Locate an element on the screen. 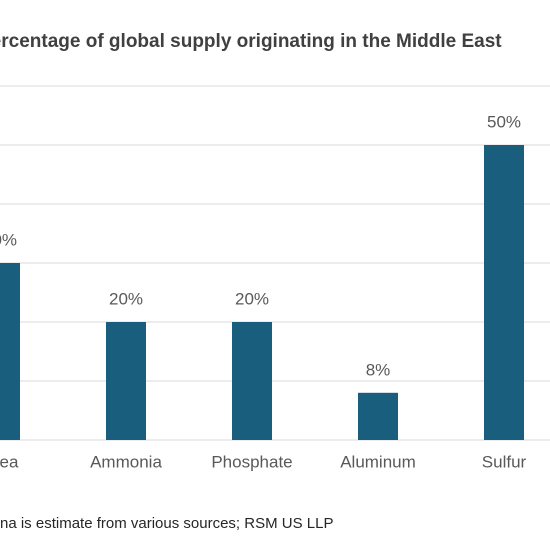  data-label: 30% is located at coordinates (8, 239).